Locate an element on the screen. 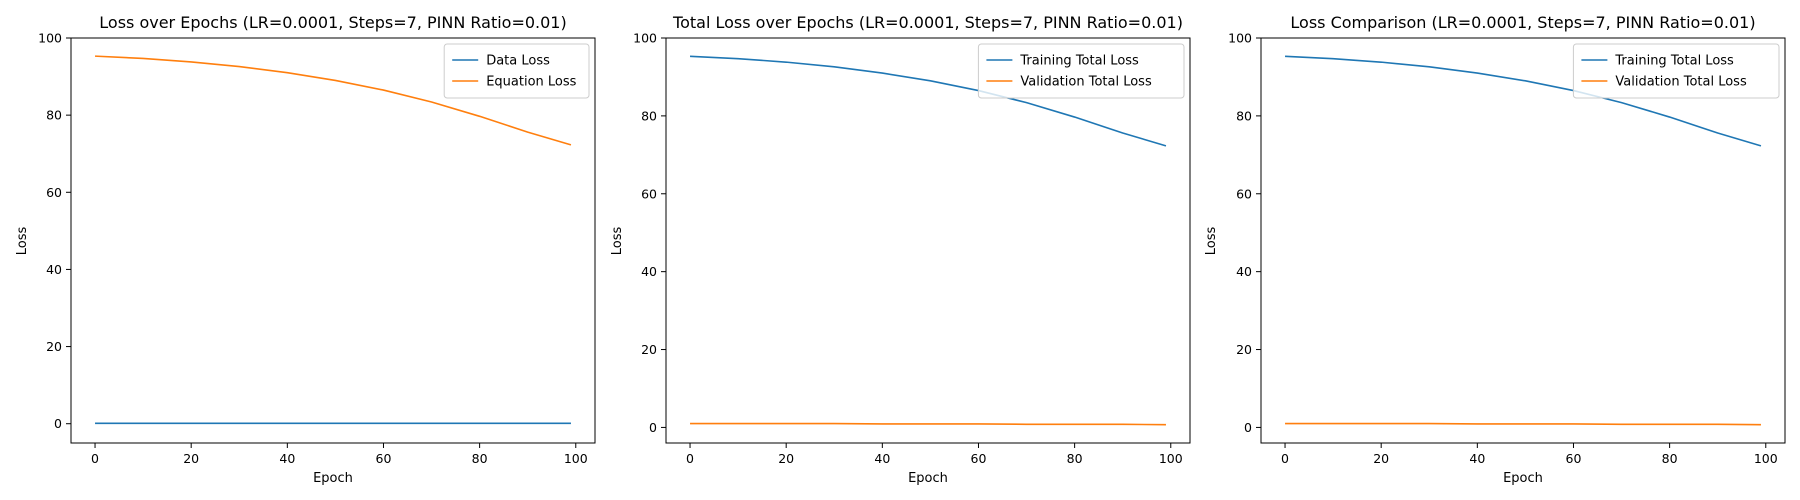 The width and height of the screenshot is (1800, 500). legend-entry-label: Equation Loss is located at coordinates (531, 82).